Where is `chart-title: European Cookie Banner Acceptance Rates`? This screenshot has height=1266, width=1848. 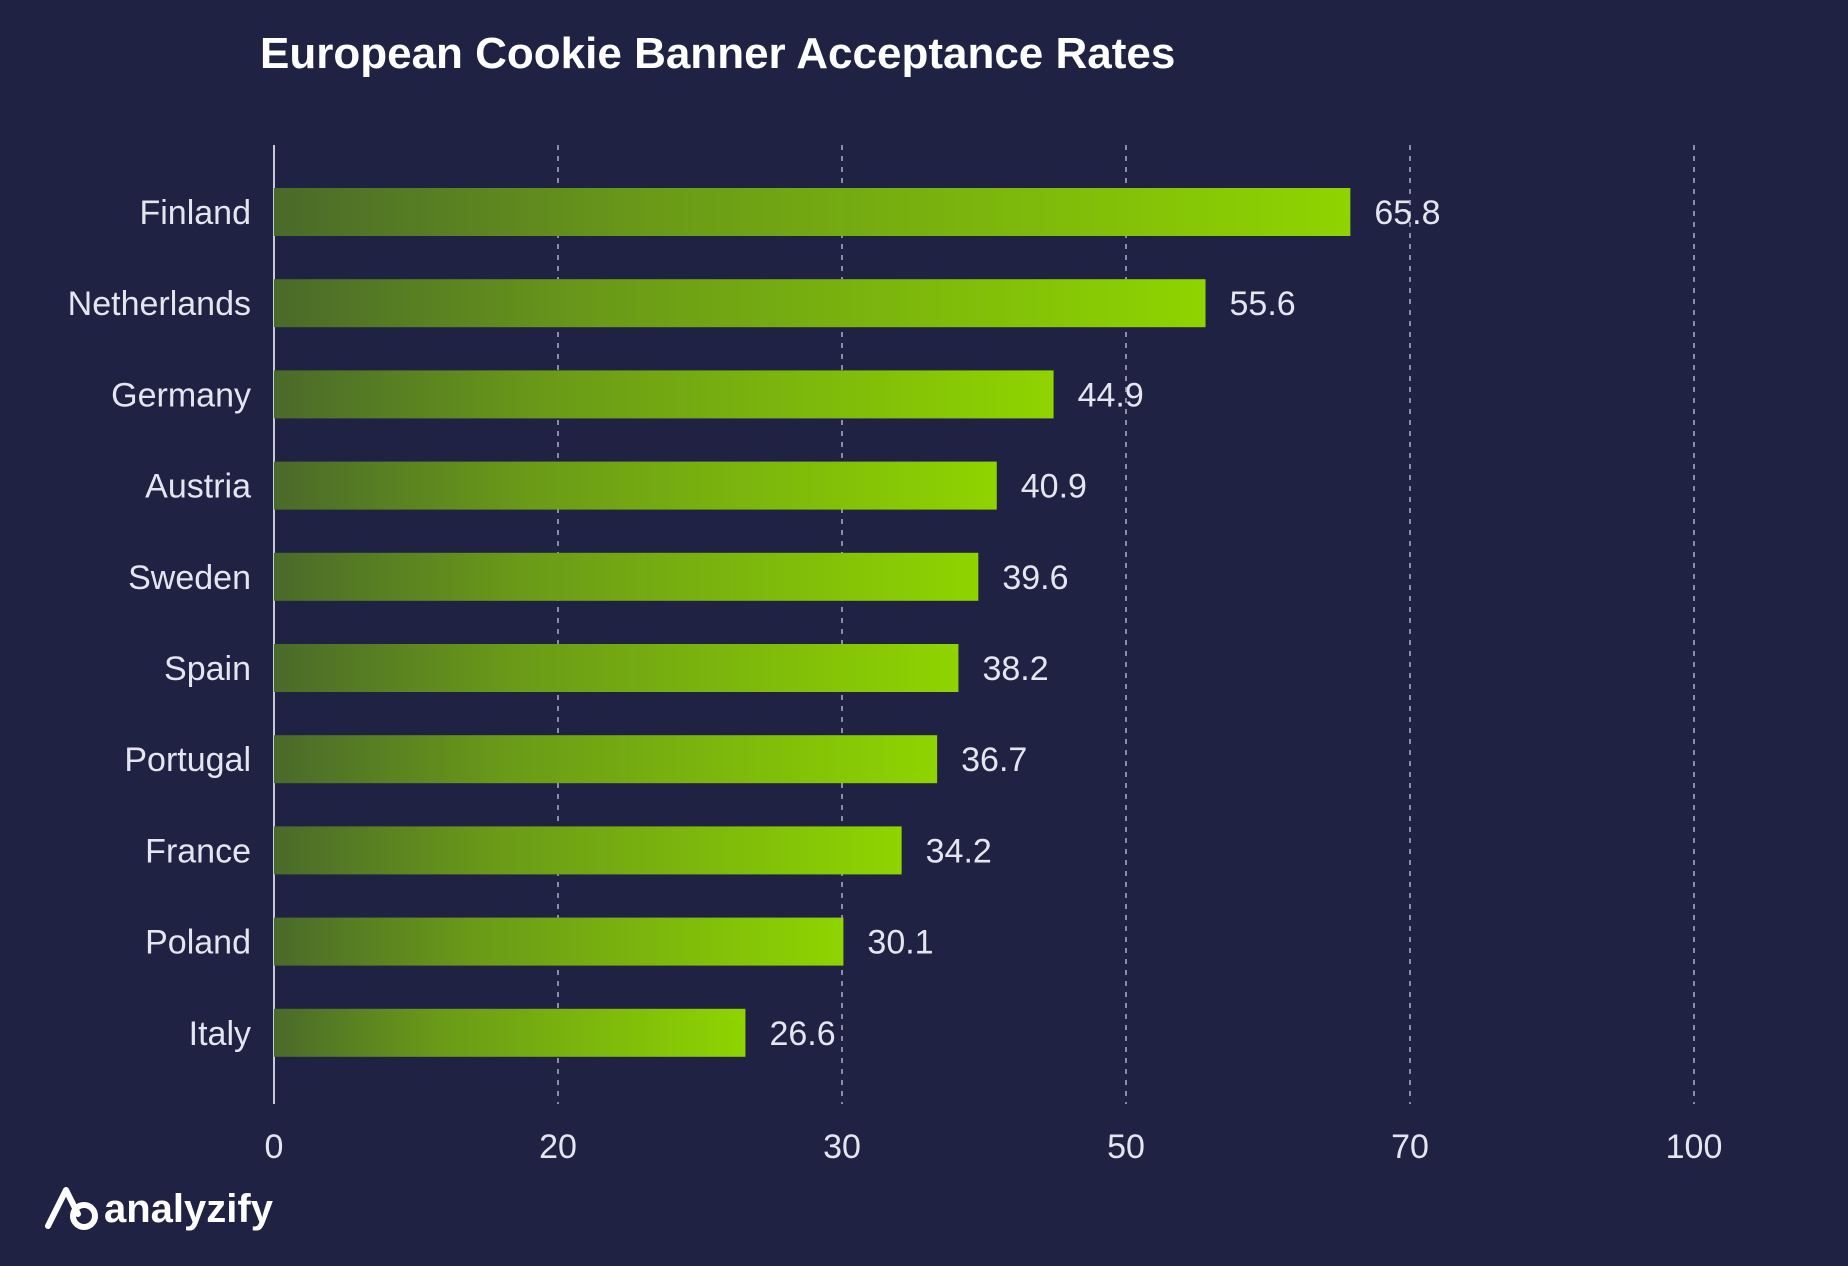
chart-title: European Cookie Banner Acceptance Rates is located at coordinates (717, 53).